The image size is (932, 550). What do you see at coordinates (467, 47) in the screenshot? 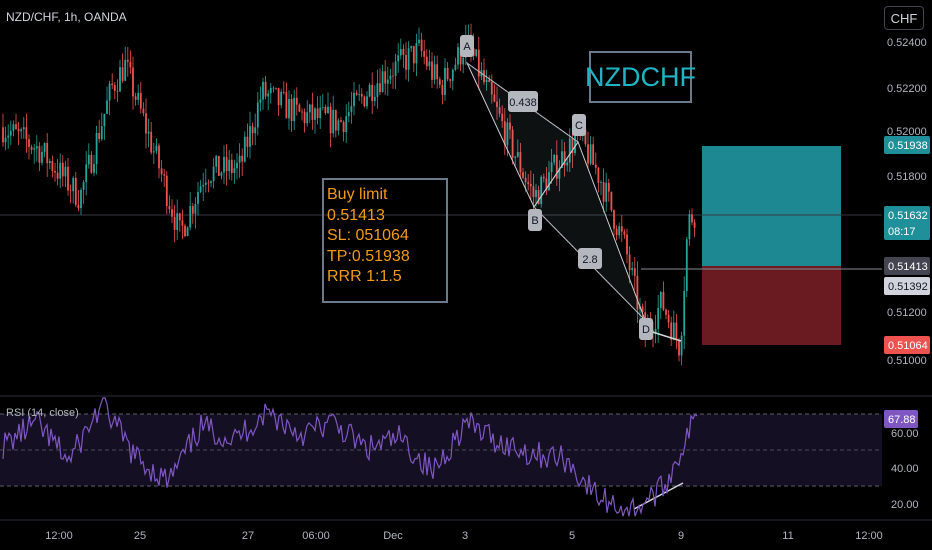
I see `svg-text: A` at bounding box center [467, 47].